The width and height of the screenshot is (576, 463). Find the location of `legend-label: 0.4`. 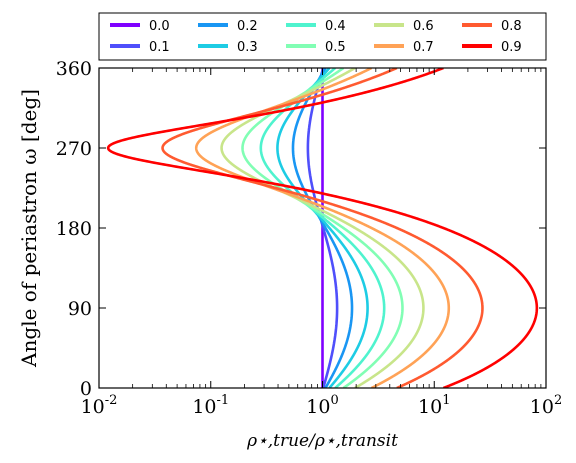

legend-label: 0.4 is located at coordinates (335, 26).